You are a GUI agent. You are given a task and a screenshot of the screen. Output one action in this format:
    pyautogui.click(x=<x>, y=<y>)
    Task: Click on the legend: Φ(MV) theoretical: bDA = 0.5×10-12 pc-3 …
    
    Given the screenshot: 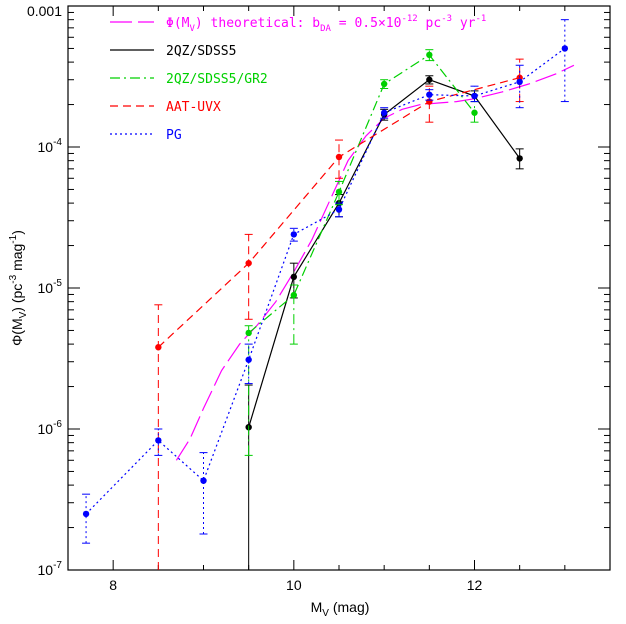 What is the action you would take?
    pyautogui.click(x=298, y=78)
    